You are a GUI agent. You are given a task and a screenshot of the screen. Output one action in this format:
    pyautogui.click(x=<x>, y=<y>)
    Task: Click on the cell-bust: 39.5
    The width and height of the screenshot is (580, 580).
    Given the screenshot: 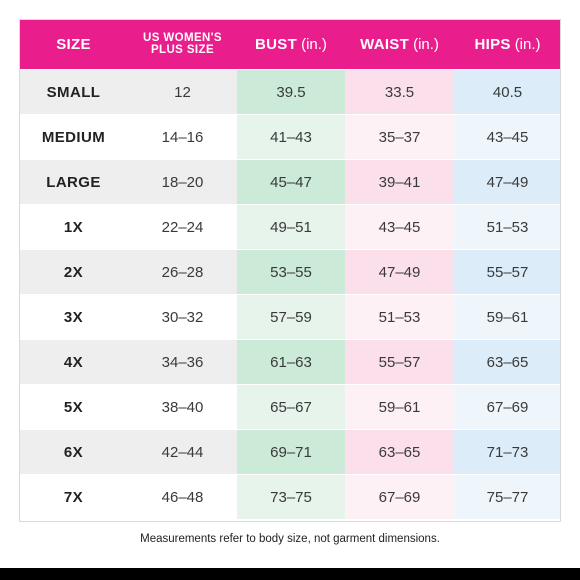 What is the action you would take?
    pyautogui.click(x=291, y=91)
    